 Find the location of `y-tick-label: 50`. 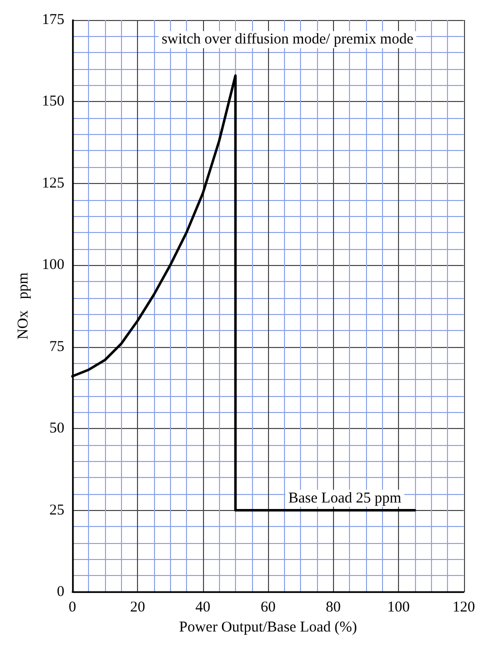

y-tick-label: 50 is located at coordinates (56, 428).